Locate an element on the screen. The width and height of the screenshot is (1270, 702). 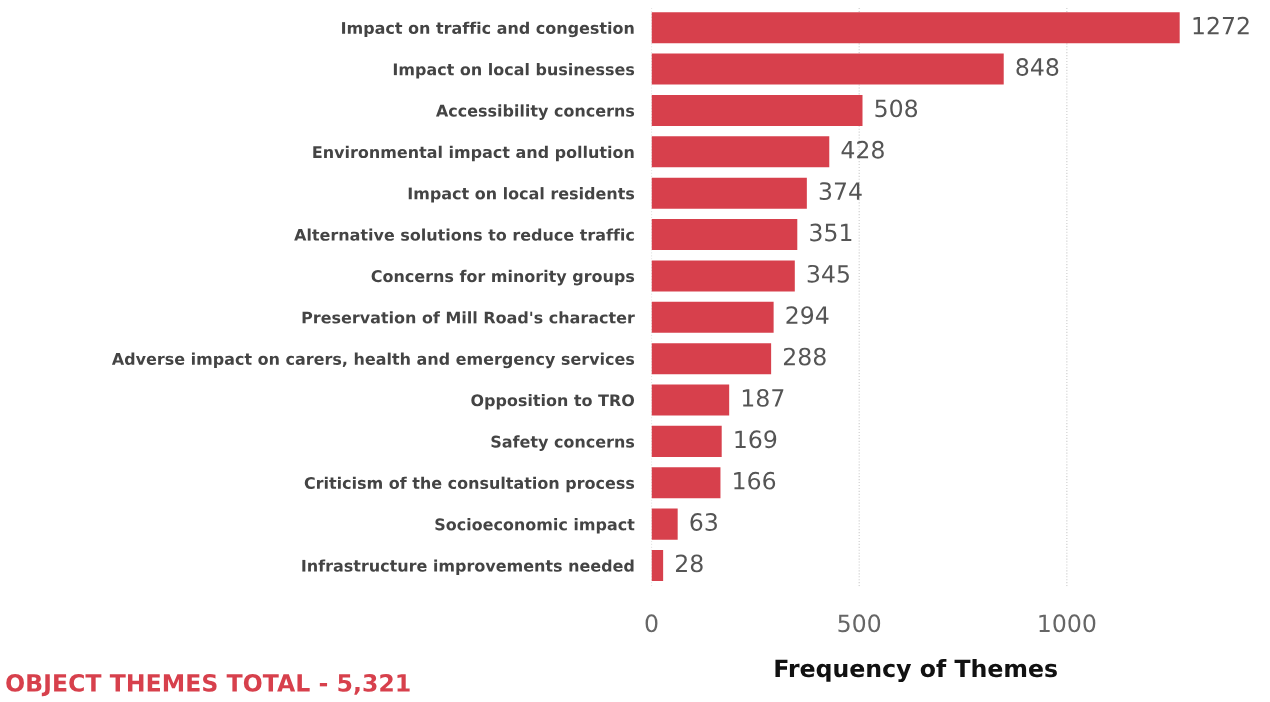
data-label: 374 is located at coordinates (840, 191).